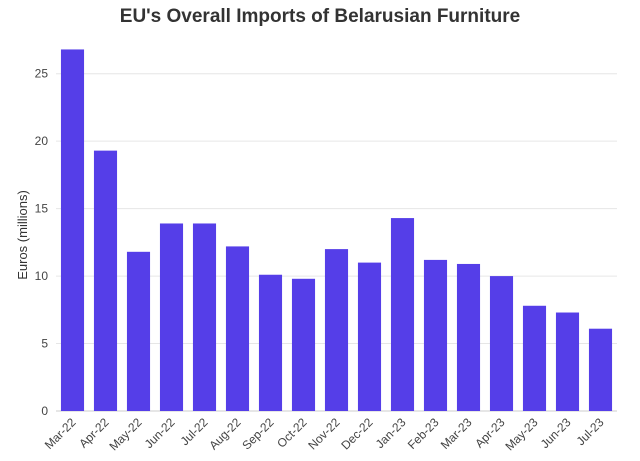 Image resolution: width=640 pixels, height=461 pixels. I want to click on x-tick-label: Jul-23, so click(590, 431).